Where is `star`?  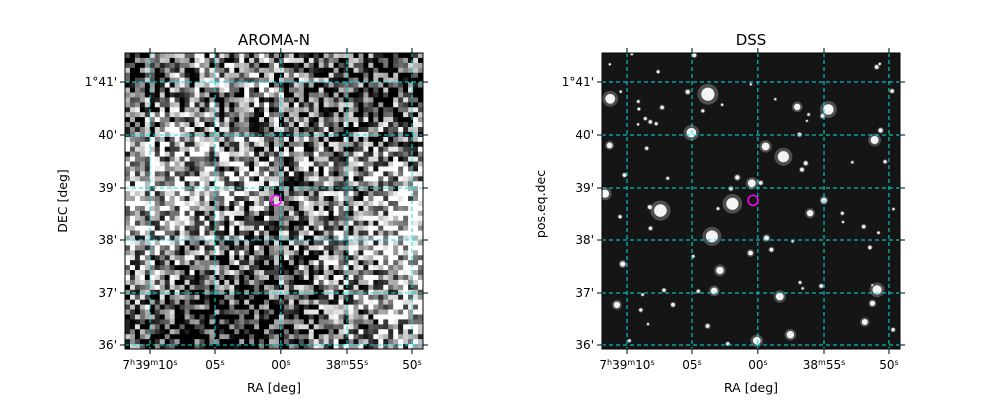 star is located at coordinates (731, 188).